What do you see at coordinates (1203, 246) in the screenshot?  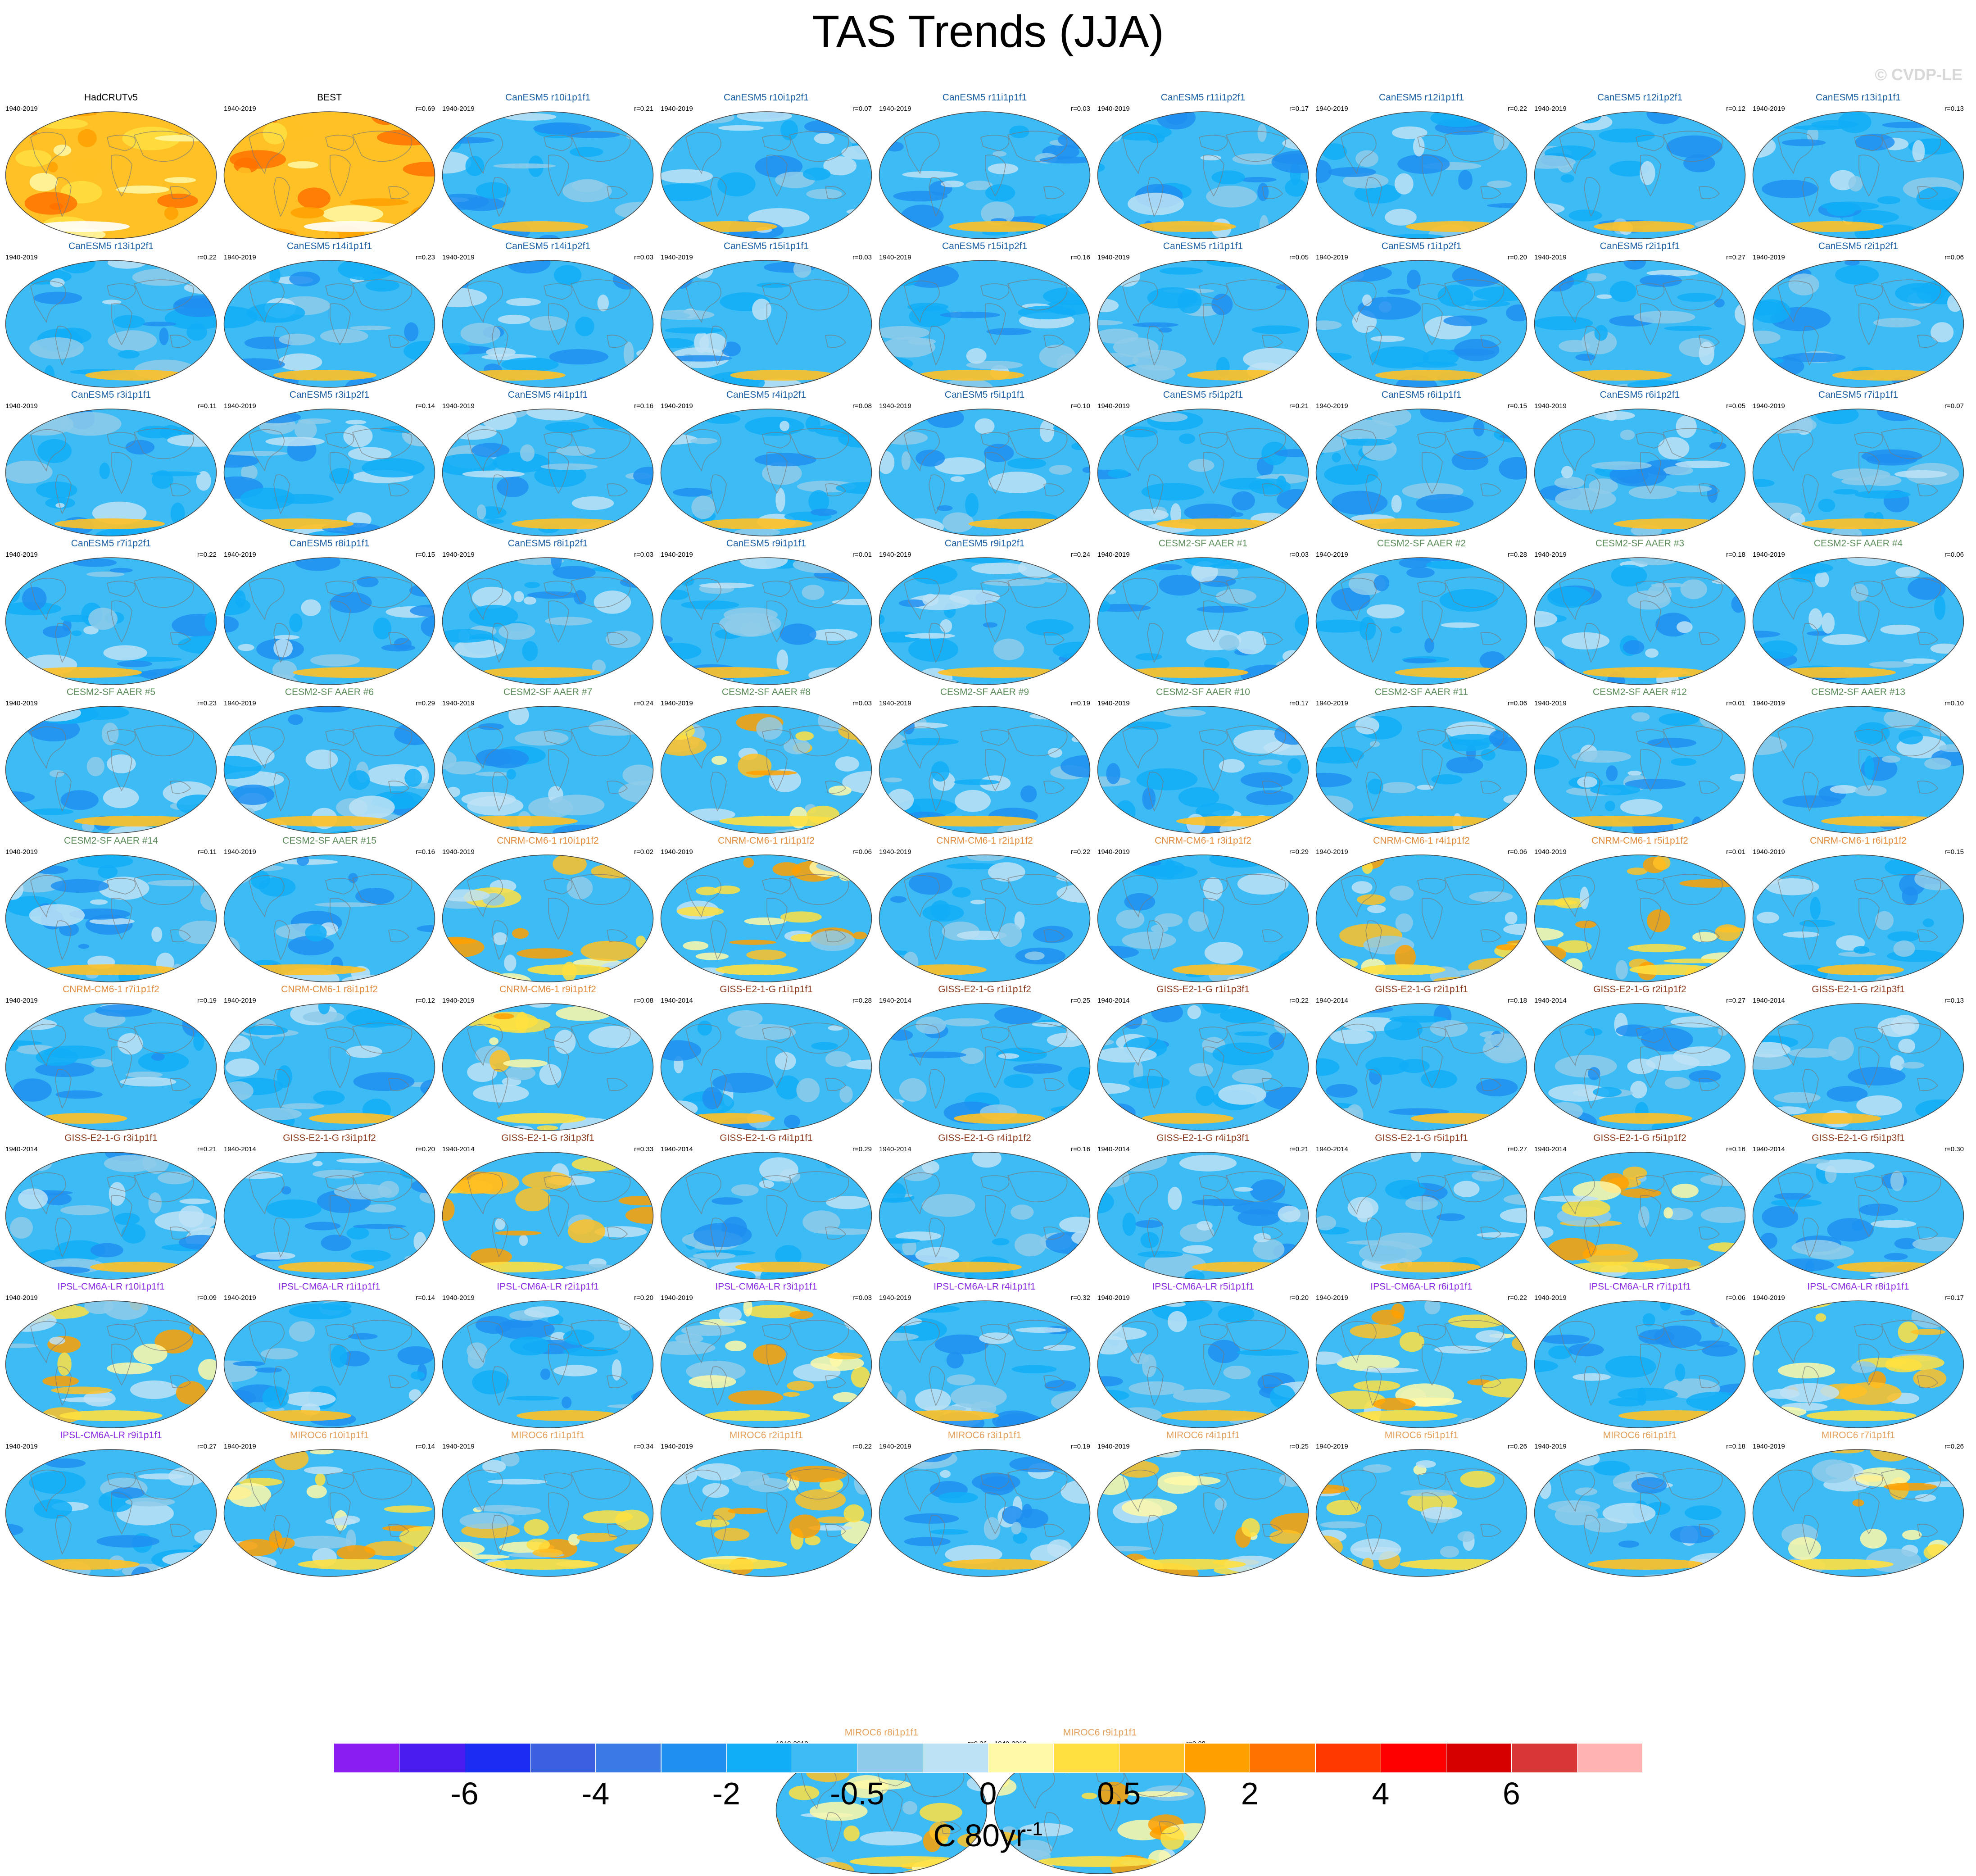 I see `panel-title: CanESM5 r1i1p1f1` at bounding box center [1203, 246].